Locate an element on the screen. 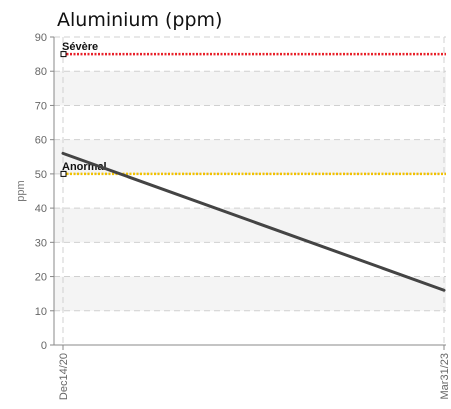 The image size is (451, 409). y-tick-label: 90 is located at coordinates (41, 38).